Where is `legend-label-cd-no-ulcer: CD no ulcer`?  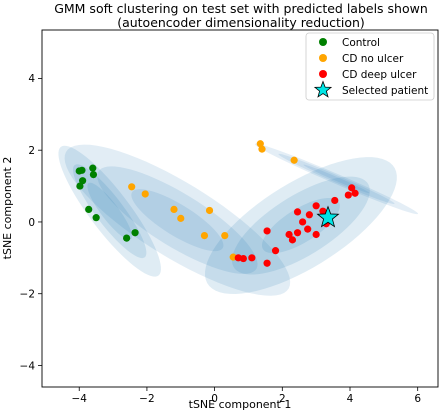 legend-label-cd-no-ulcer: CD no ulcer is located at coordinates (373, 59).